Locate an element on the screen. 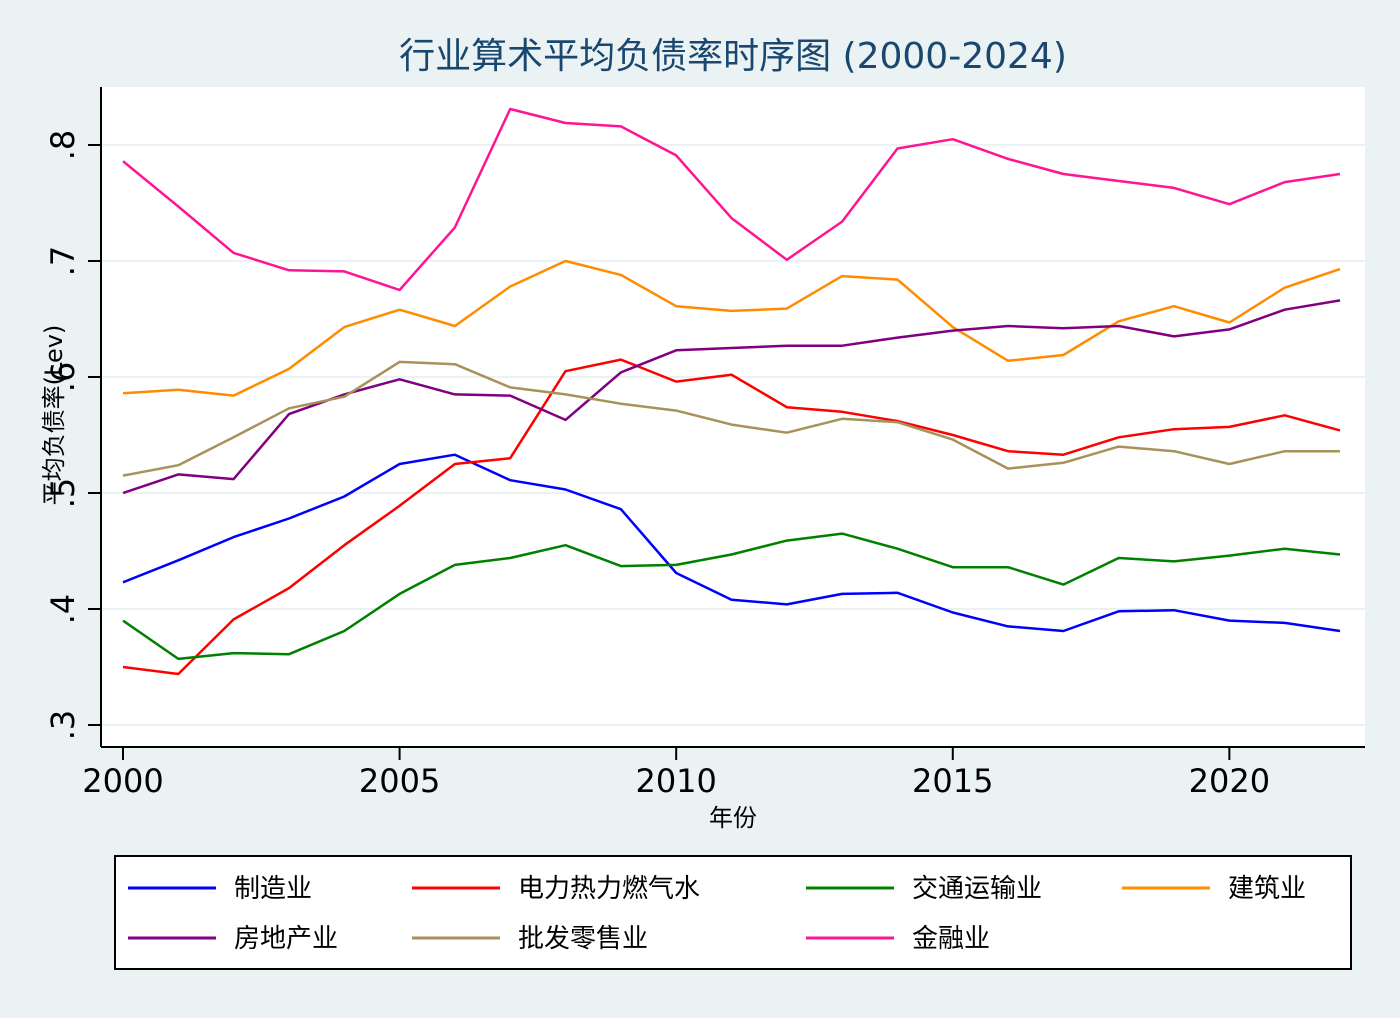  x-ticks: 2000 2005 2010 2015 2020 is located at coordinates (676, 773).